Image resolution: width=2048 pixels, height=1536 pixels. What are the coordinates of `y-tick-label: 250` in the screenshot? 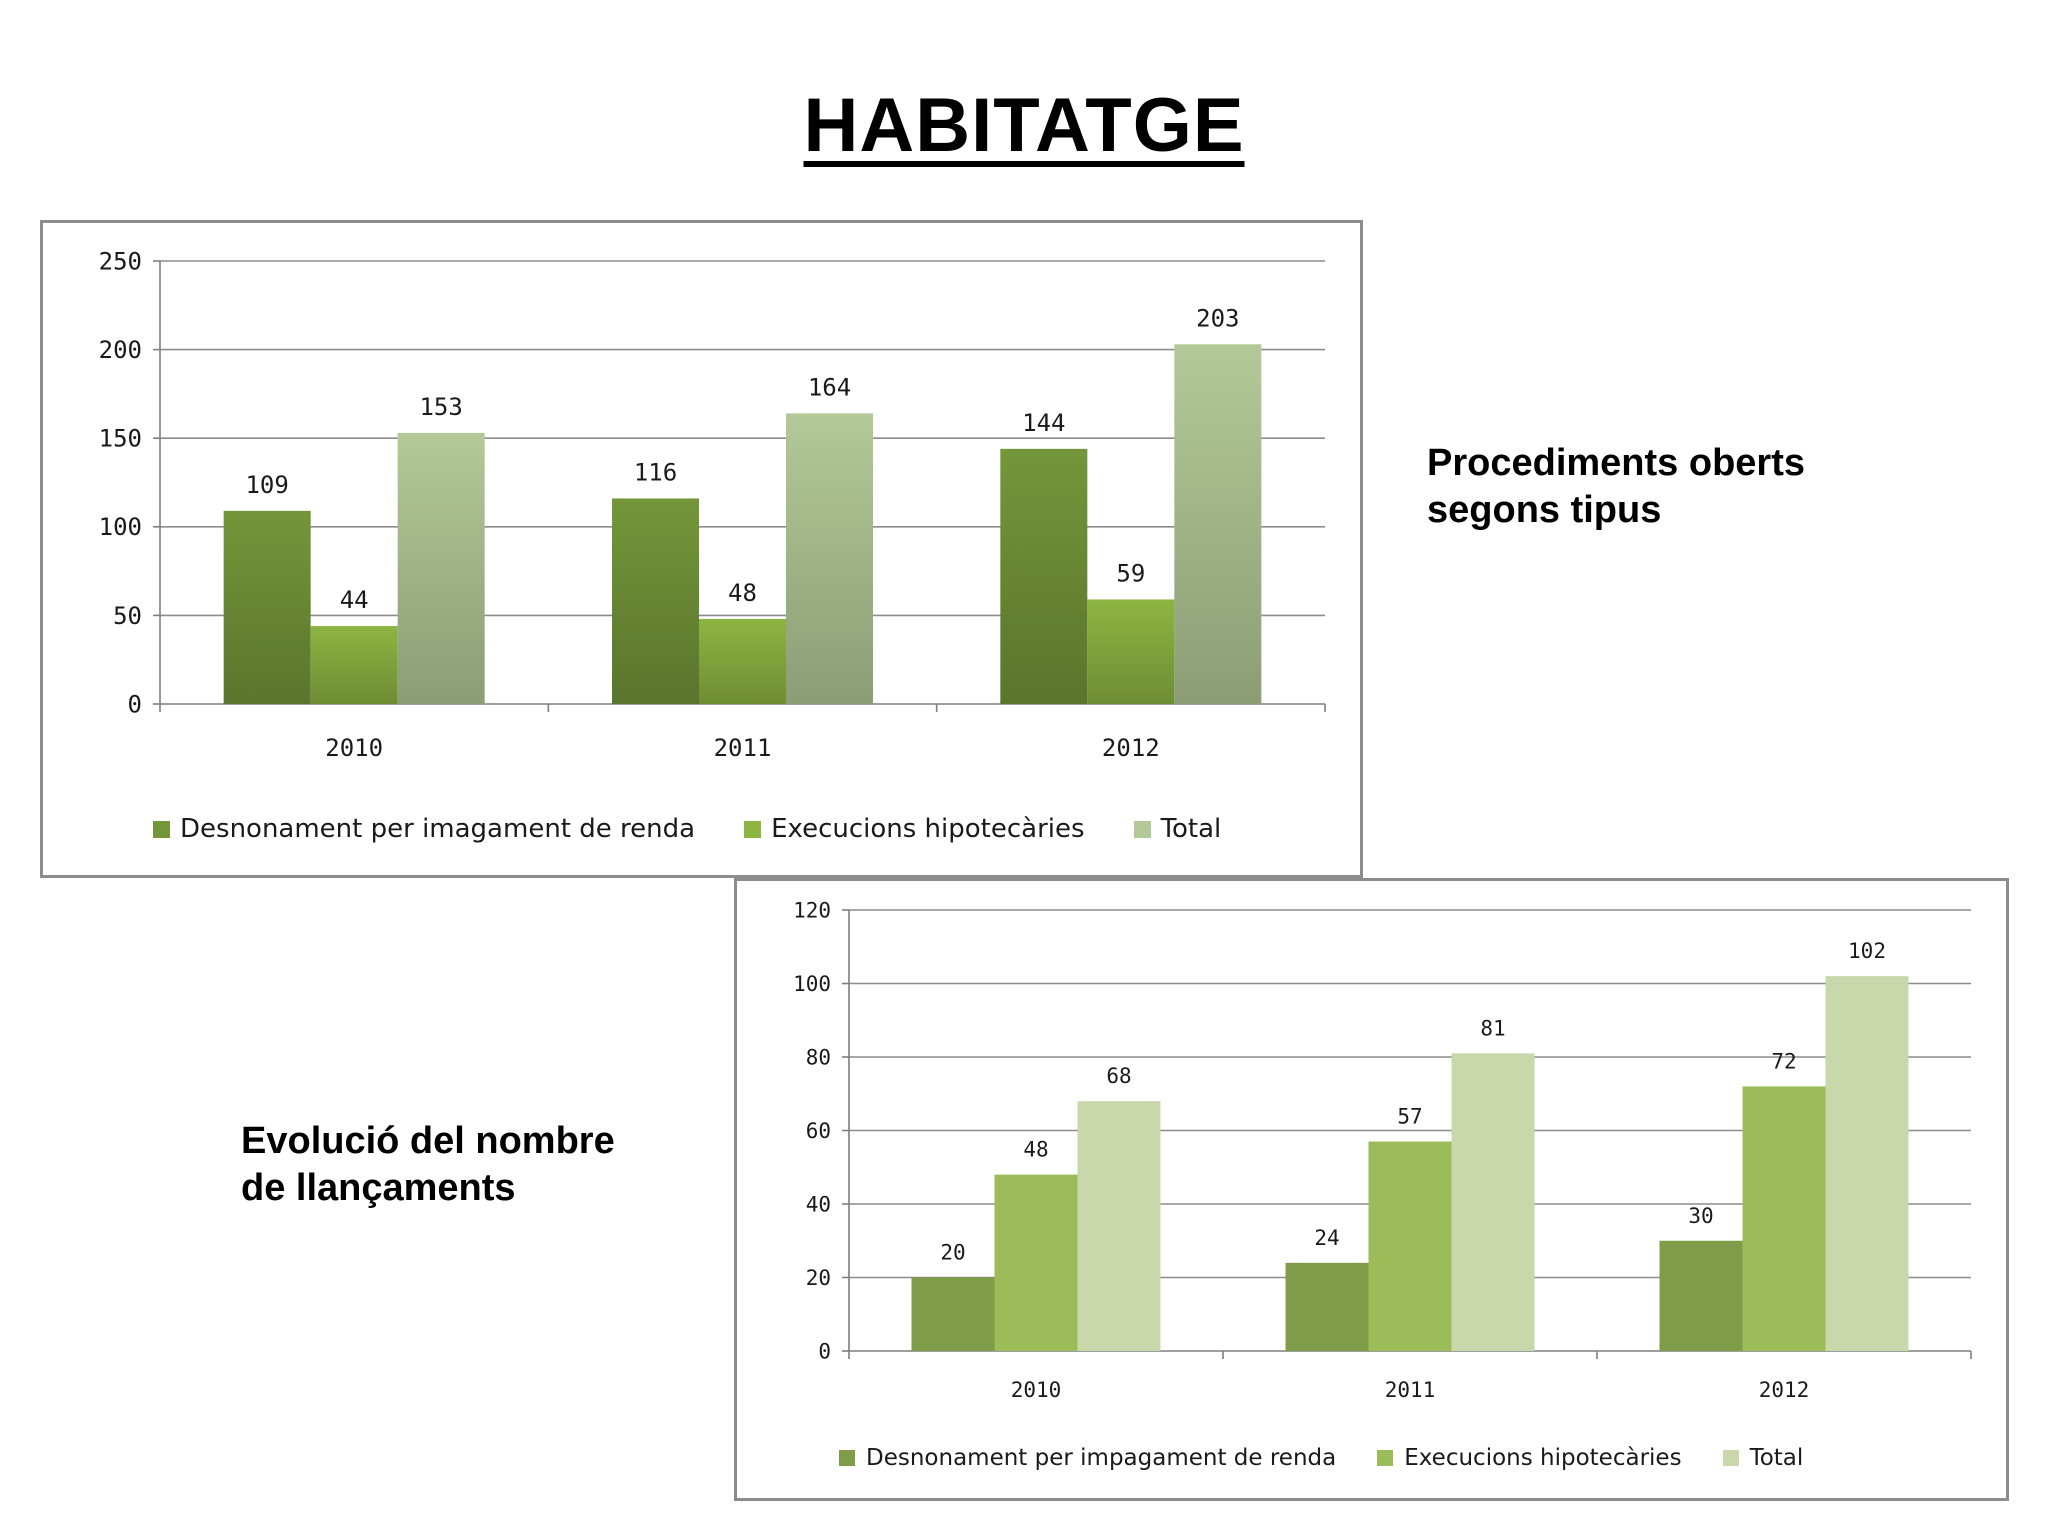 It's located at (120, 261).